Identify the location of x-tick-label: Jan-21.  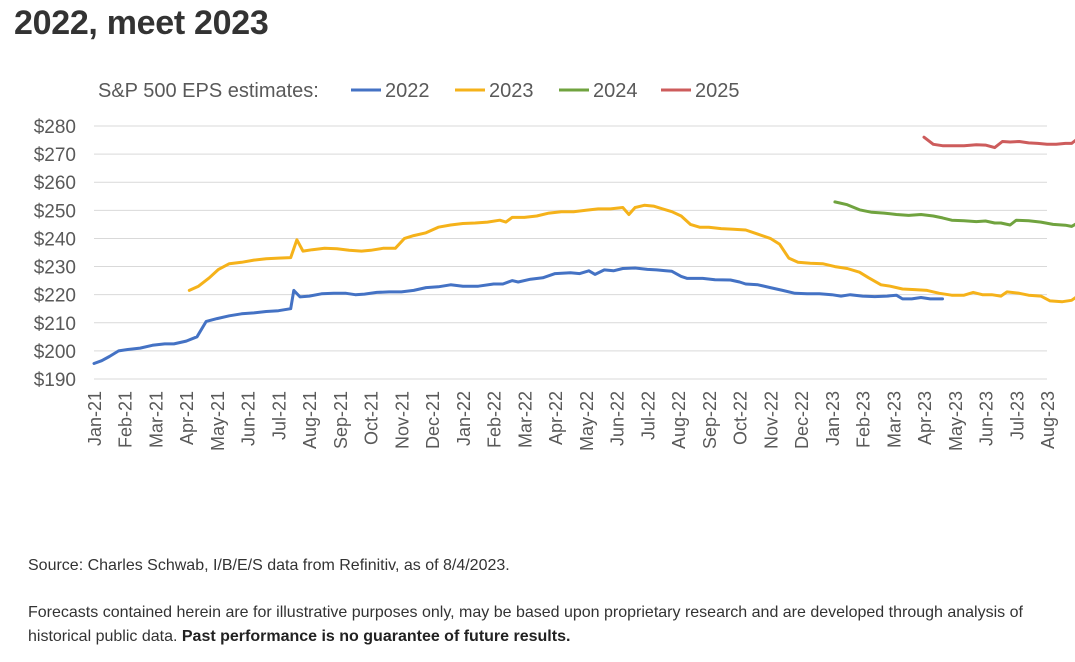
(95, 418).